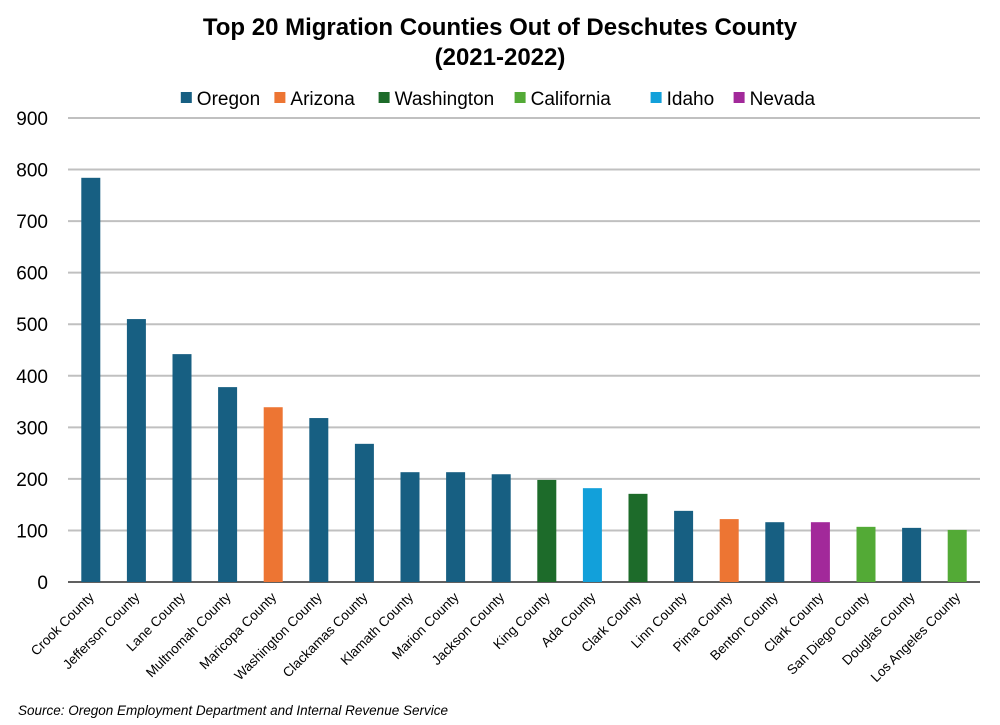 The height and width of the screenshot is (725, 1000). What do you see at coordinates (500, 57) in the screenshot?
I see `chart-title: (2021-2022)` at bounding box center [500, 57].